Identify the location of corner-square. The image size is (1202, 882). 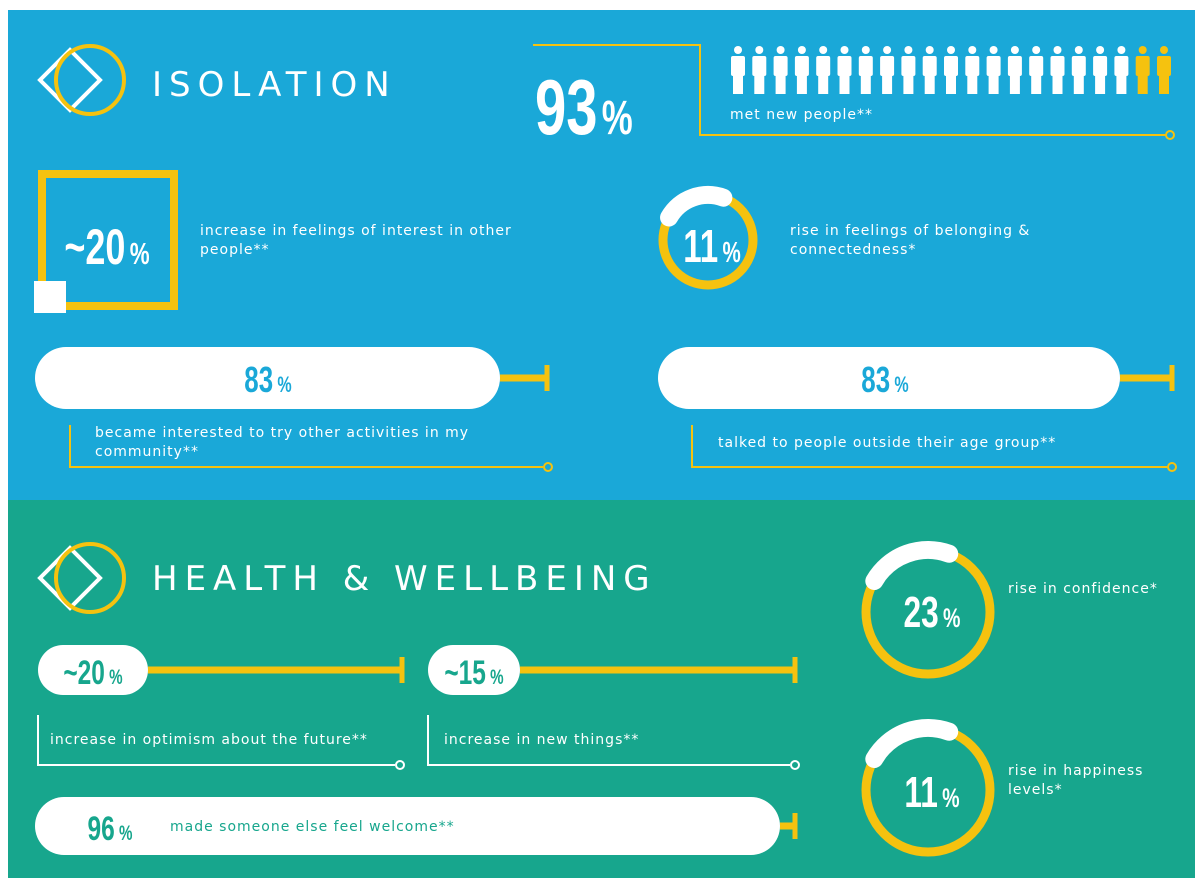
(50, 297).